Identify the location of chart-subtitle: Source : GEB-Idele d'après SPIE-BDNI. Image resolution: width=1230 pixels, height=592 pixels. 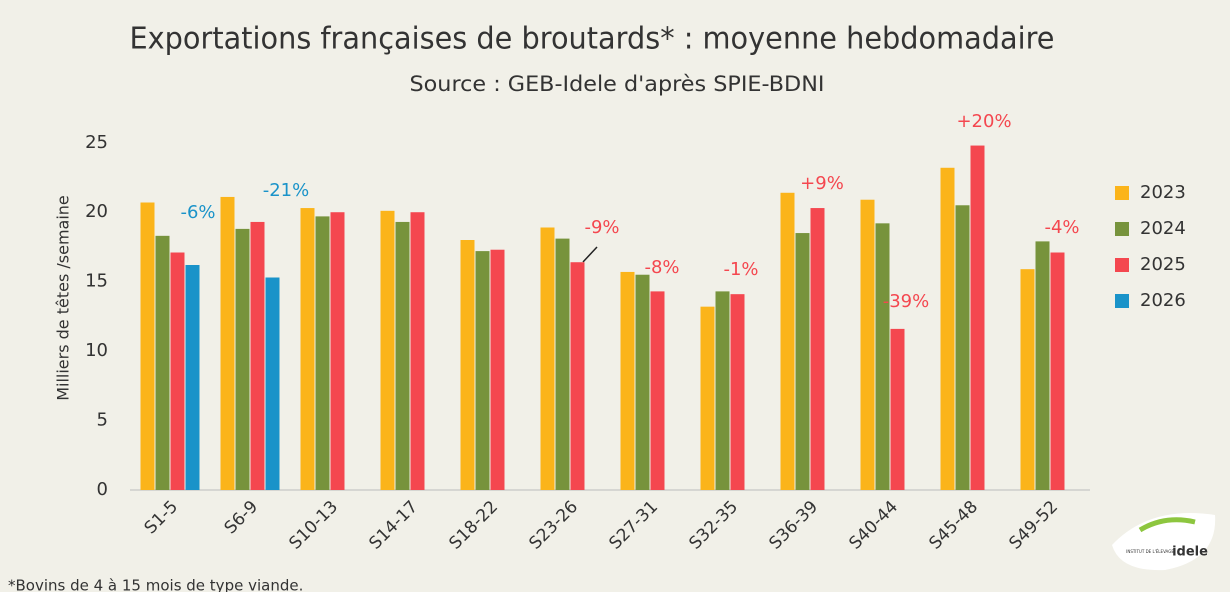
(617, 84).